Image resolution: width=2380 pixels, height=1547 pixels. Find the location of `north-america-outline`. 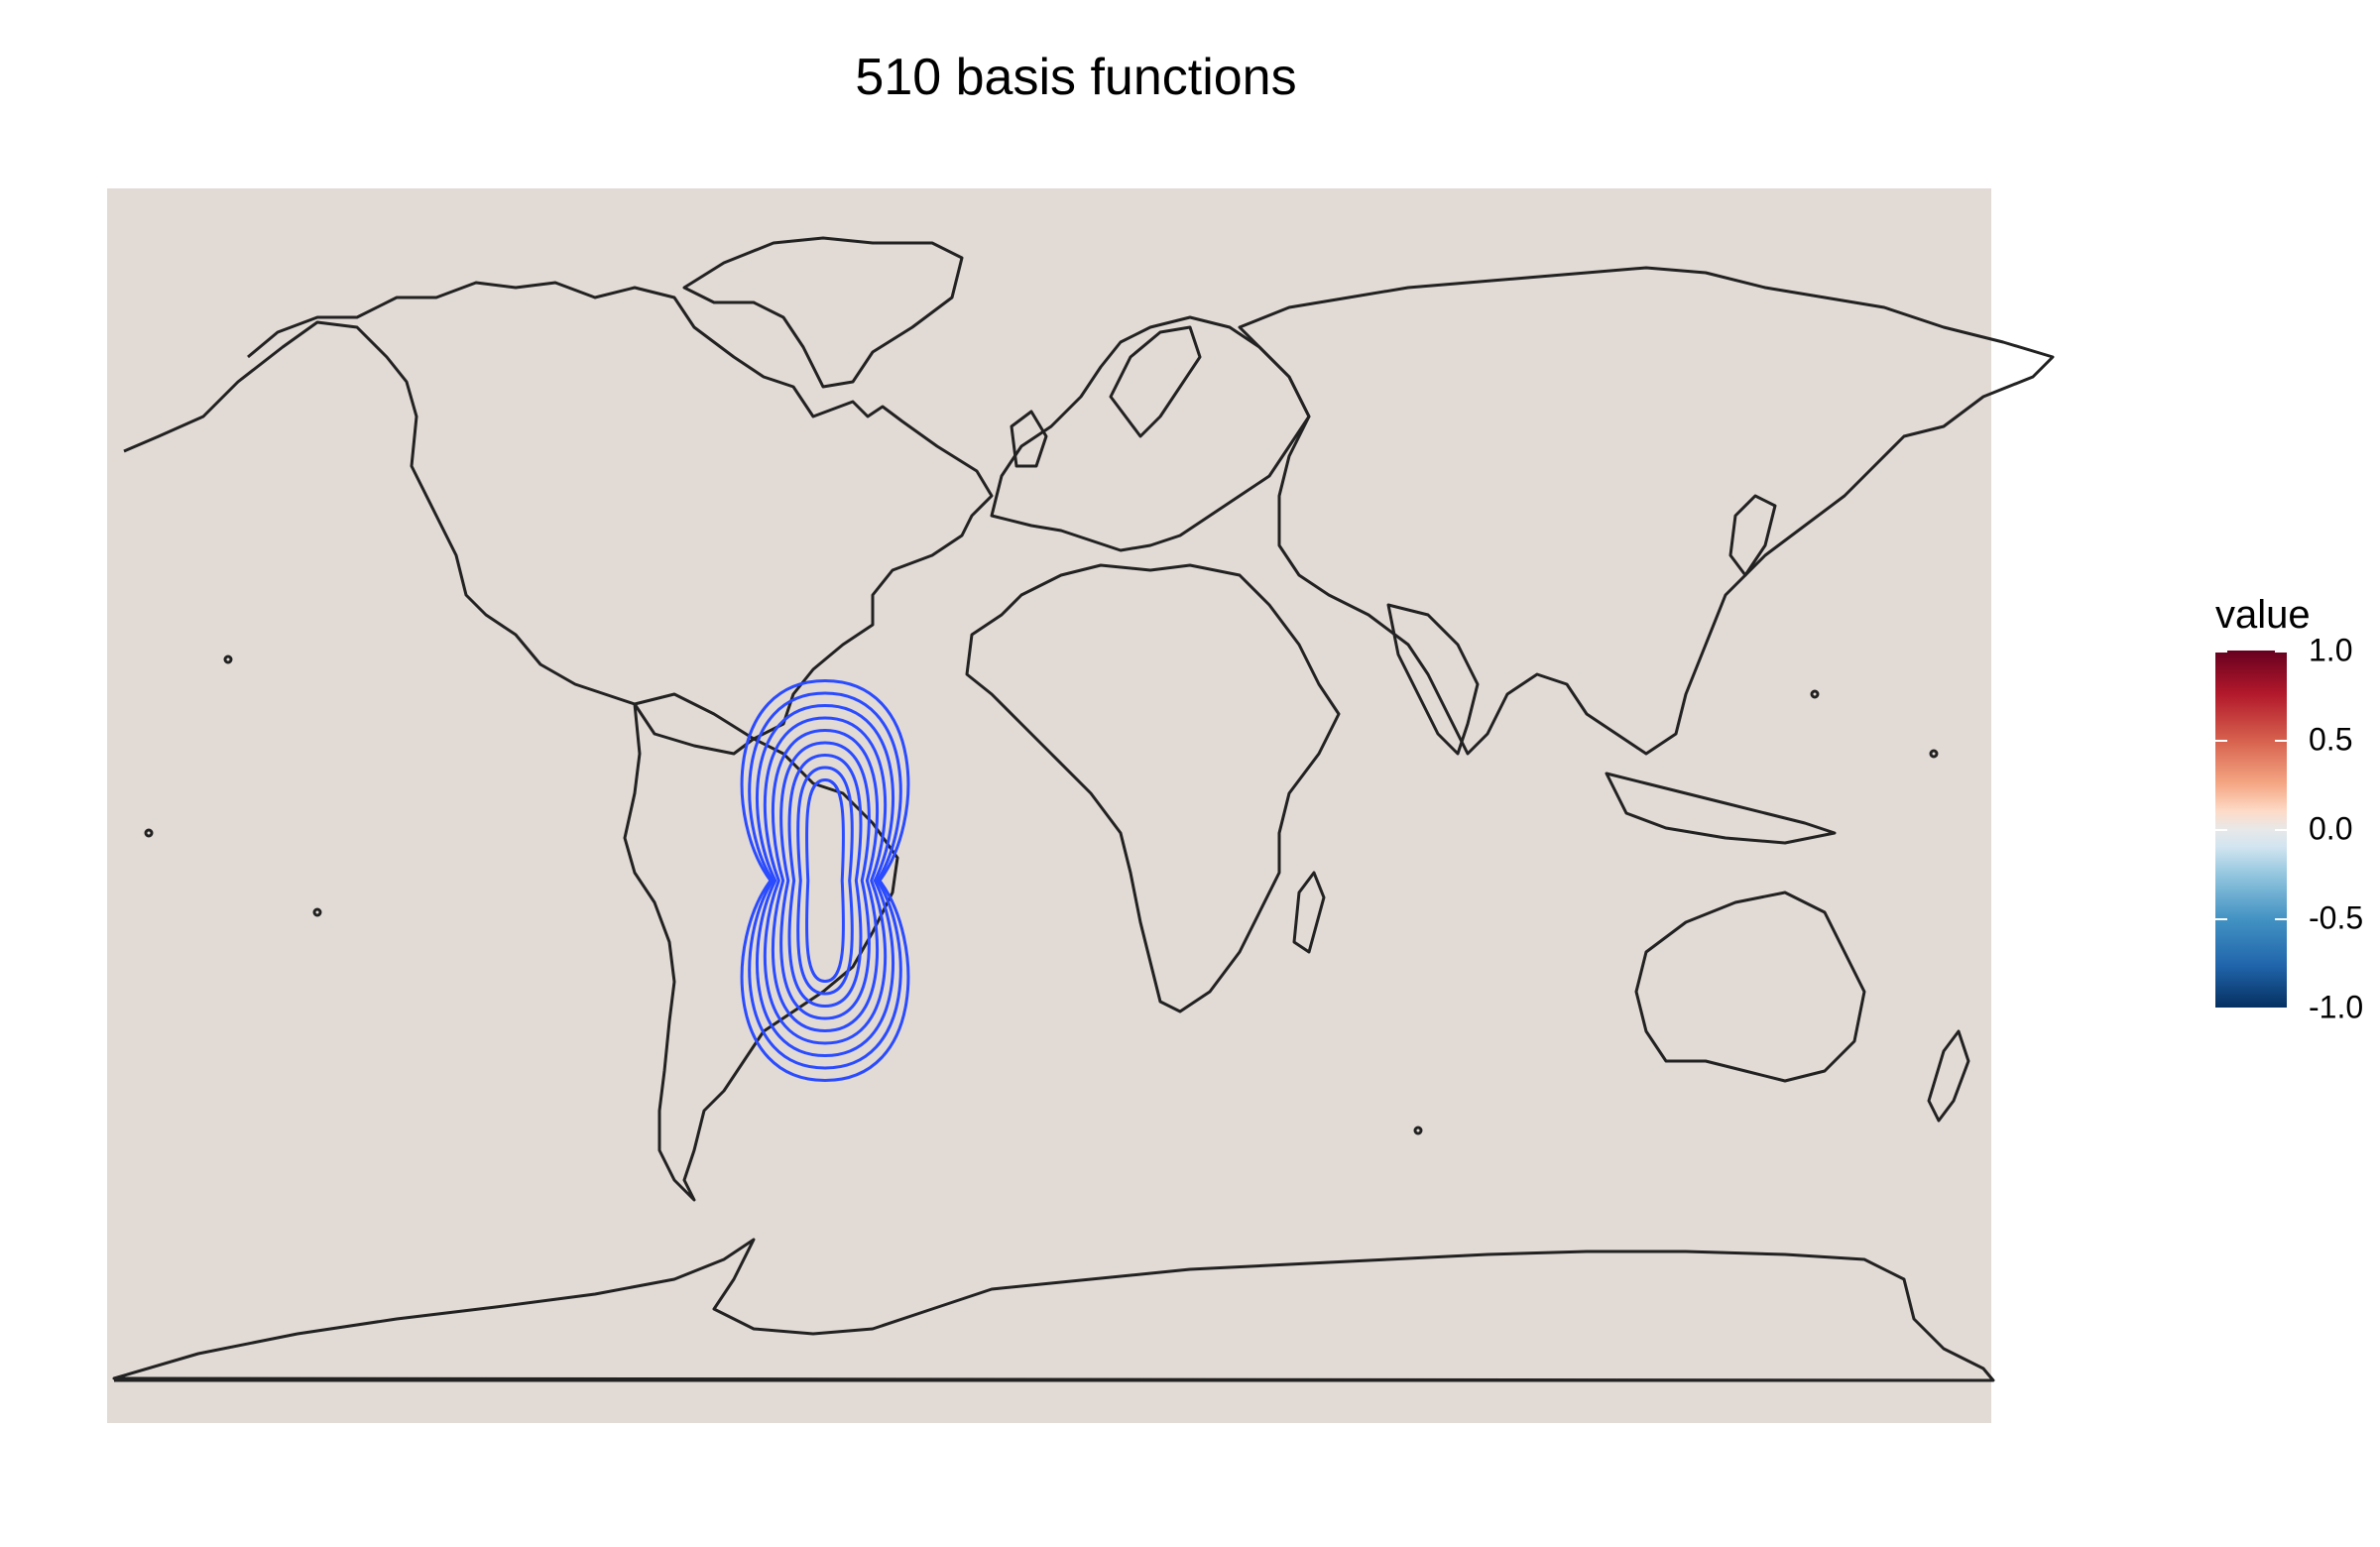

north-america-outline is located at coordinates (558, 518).